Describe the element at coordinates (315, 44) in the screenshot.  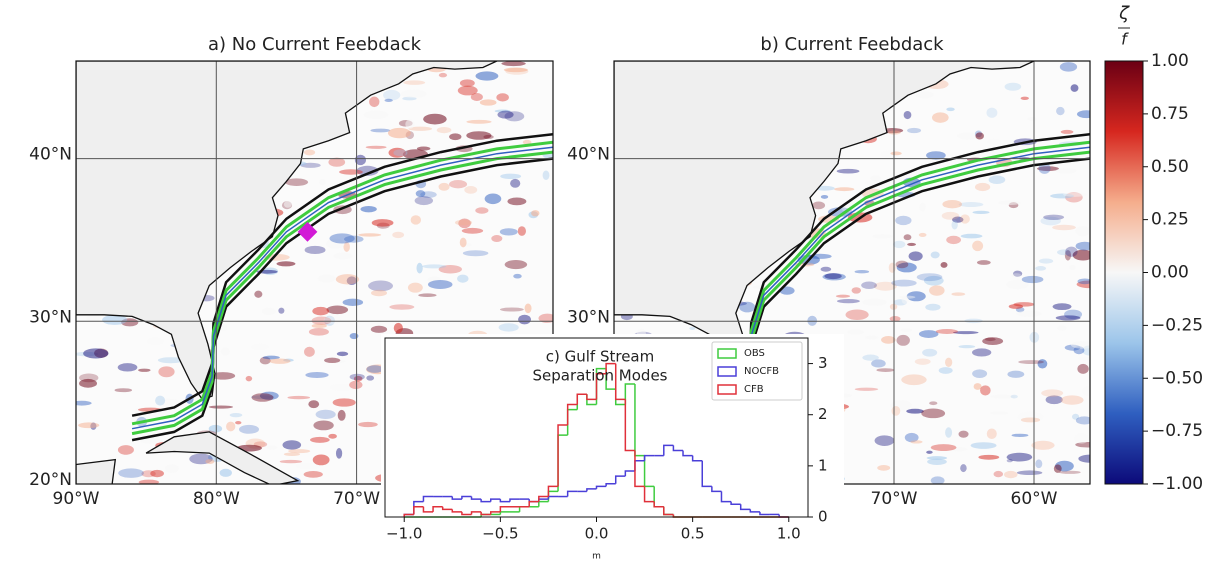
I see `panel-title: a) No Current Feebdack` at that location.